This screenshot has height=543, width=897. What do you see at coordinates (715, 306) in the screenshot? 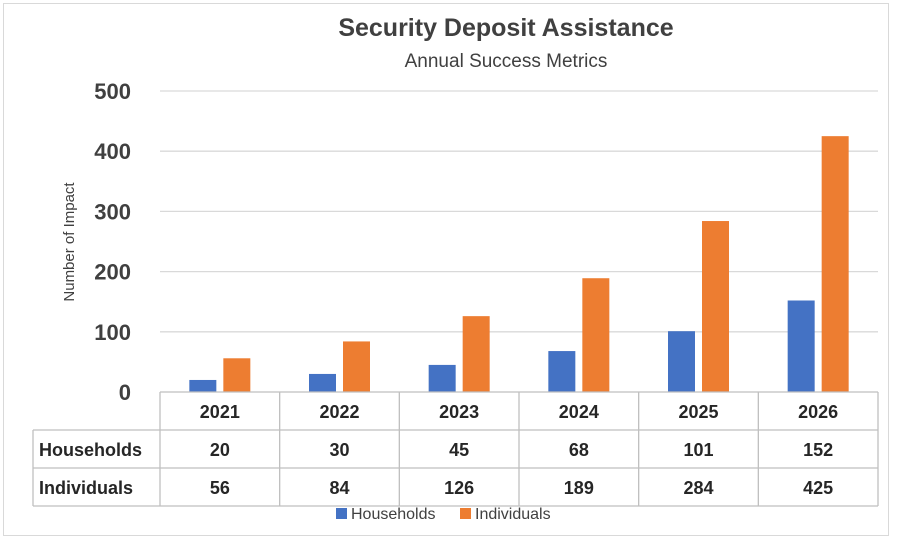
I see `bar-individuals-2025` at bounding box center [715, 306].